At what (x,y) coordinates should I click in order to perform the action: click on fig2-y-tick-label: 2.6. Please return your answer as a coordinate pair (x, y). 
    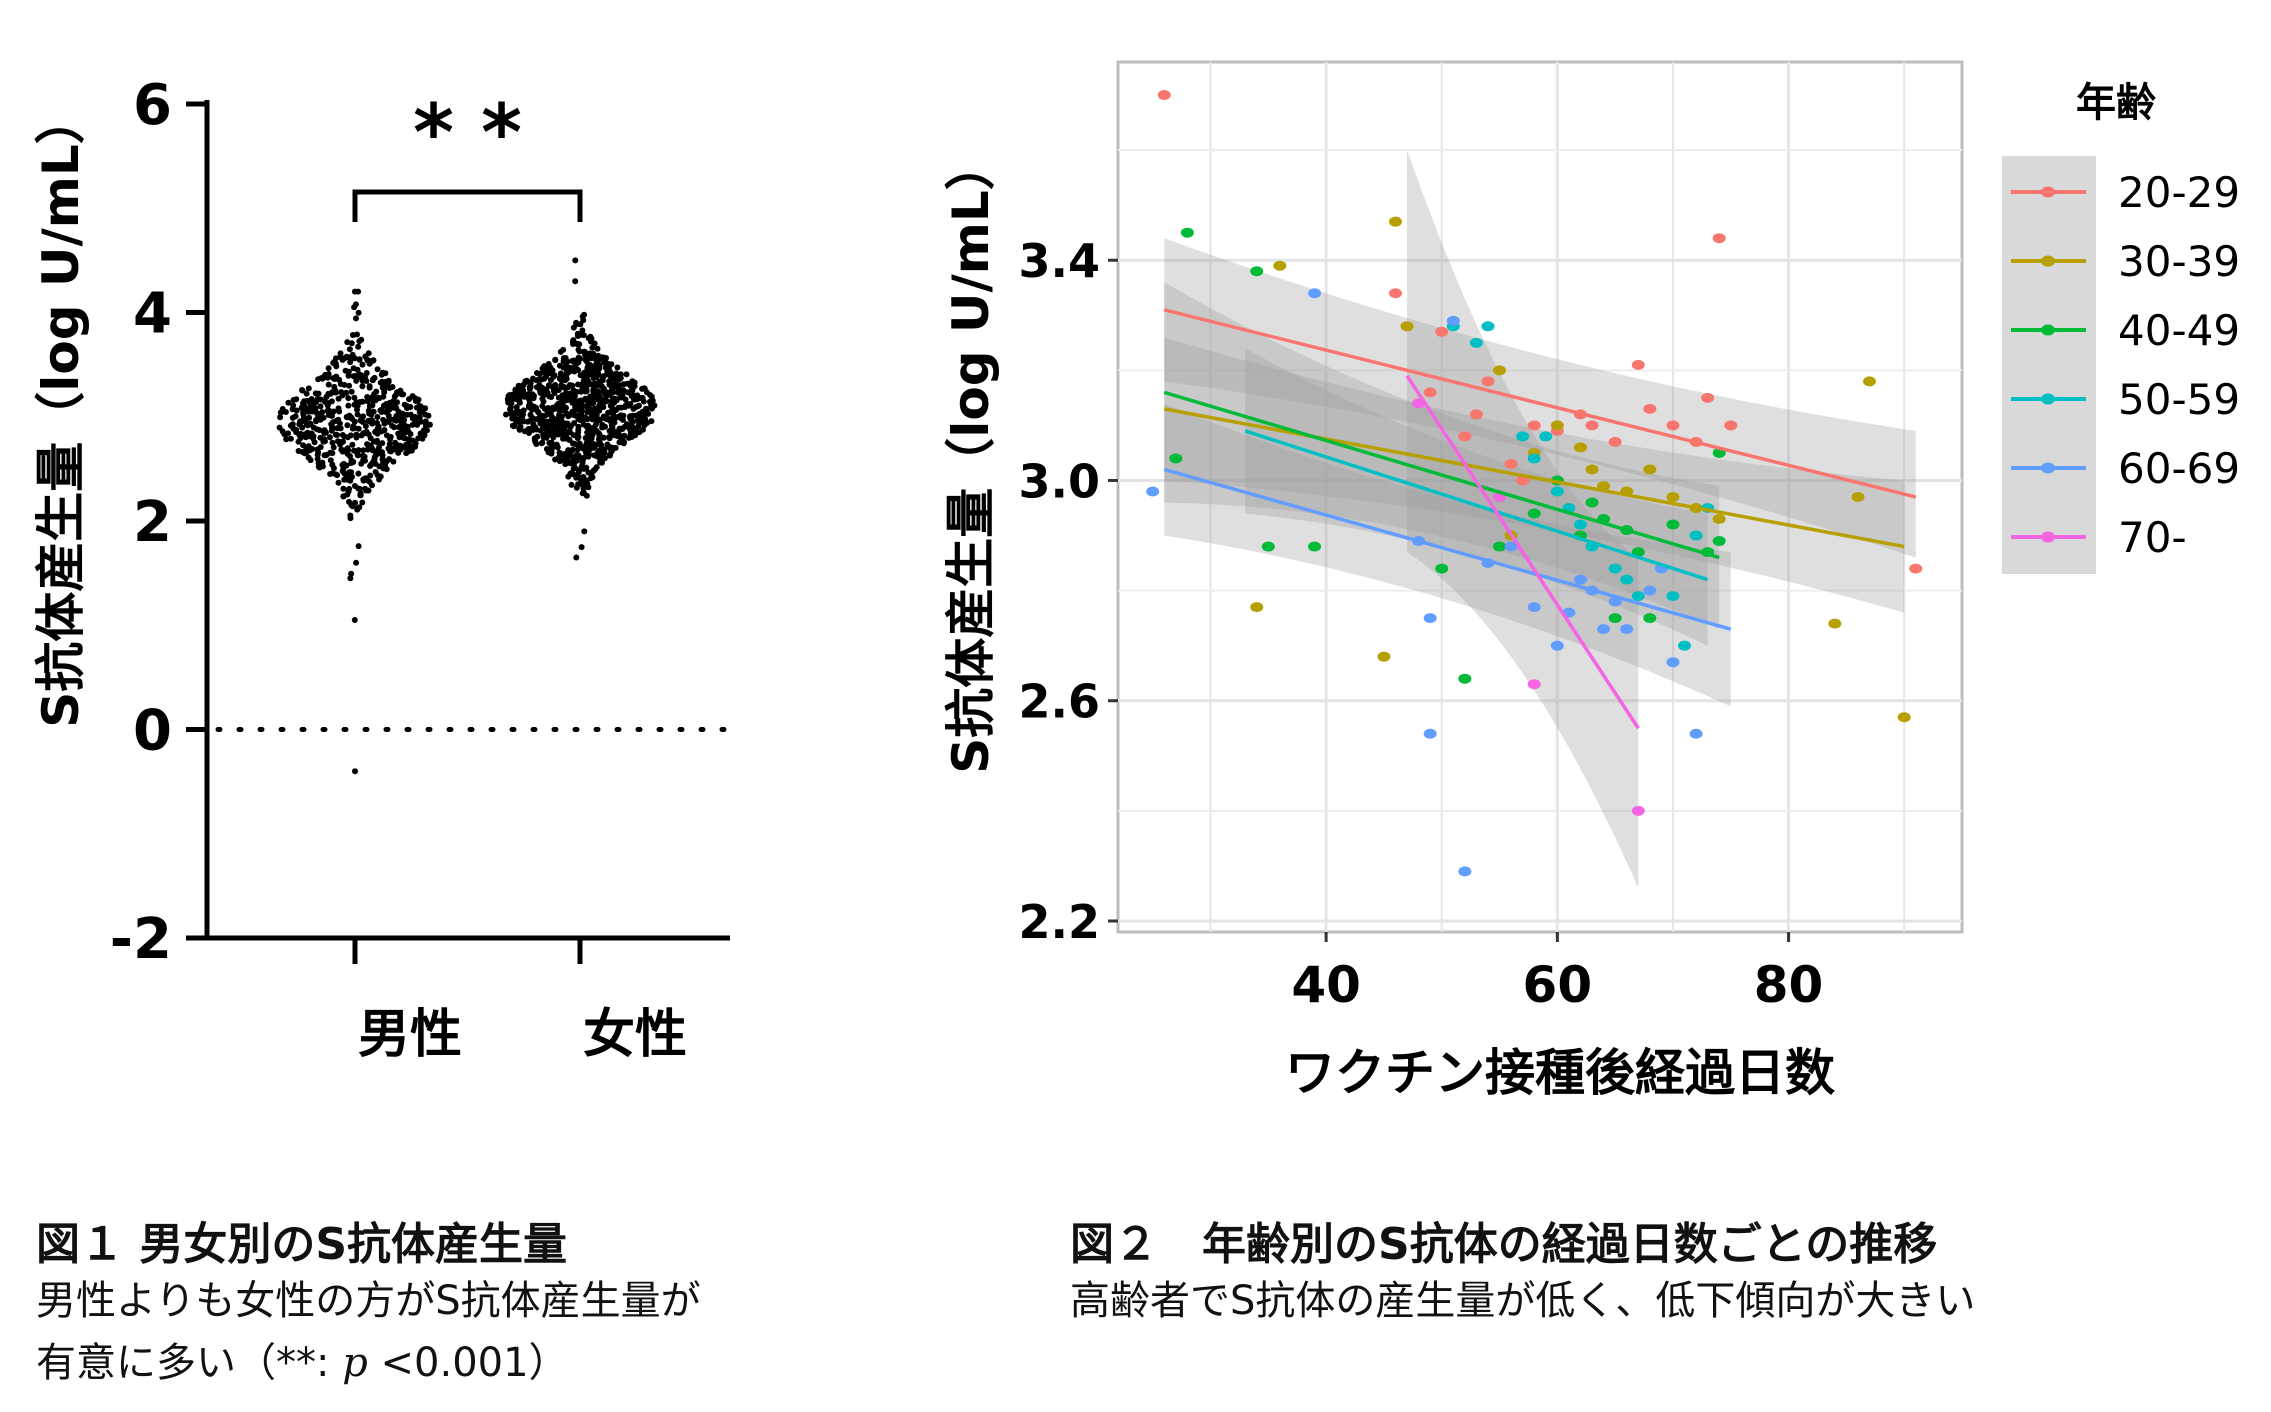
    Looking at the image, I should click on (1060, 702).